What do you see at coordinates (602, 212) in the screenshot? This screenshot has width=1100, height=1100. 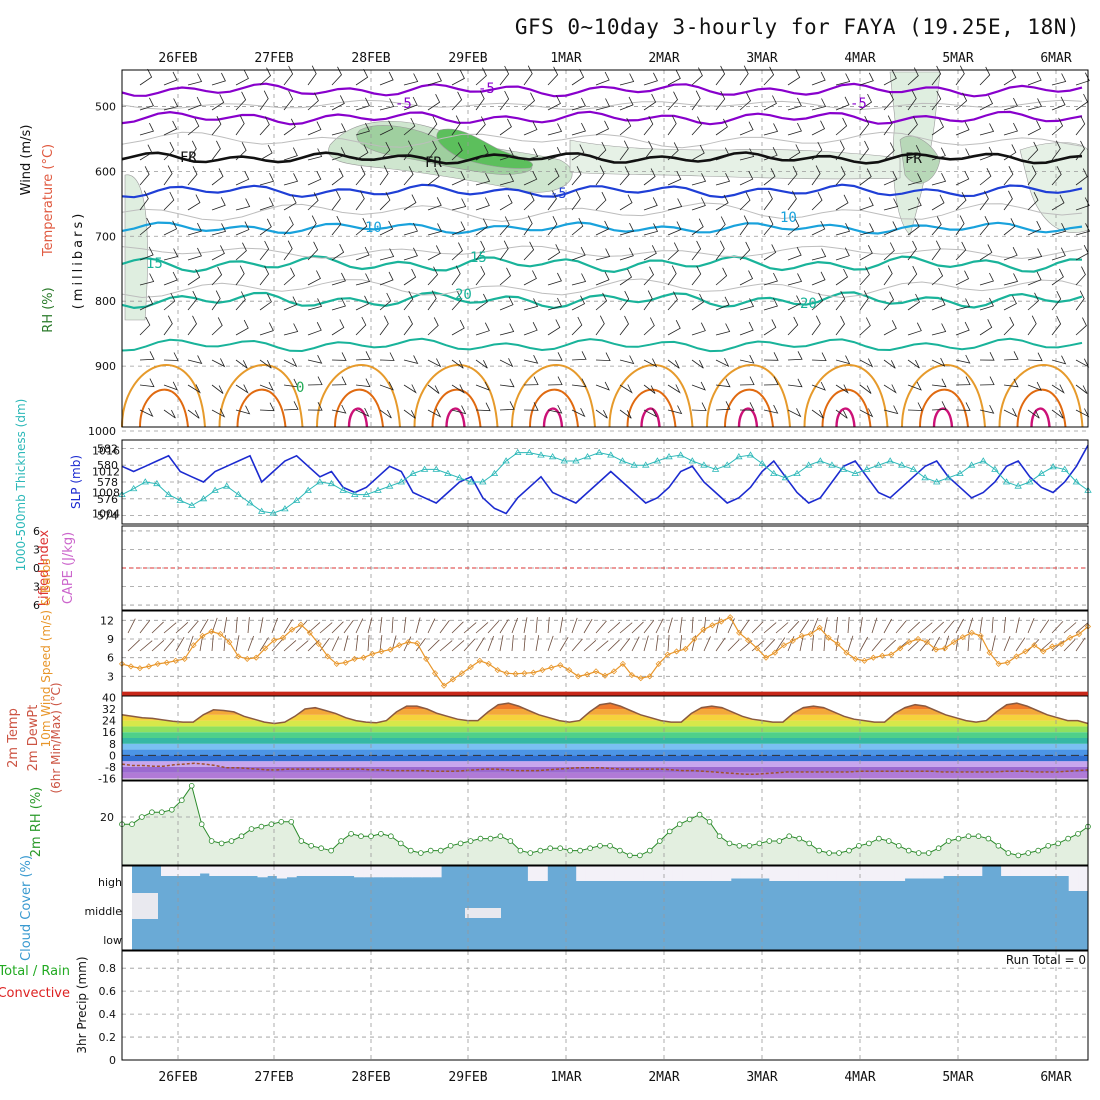 I see `rh-contour` at bounding box center [602, 212].